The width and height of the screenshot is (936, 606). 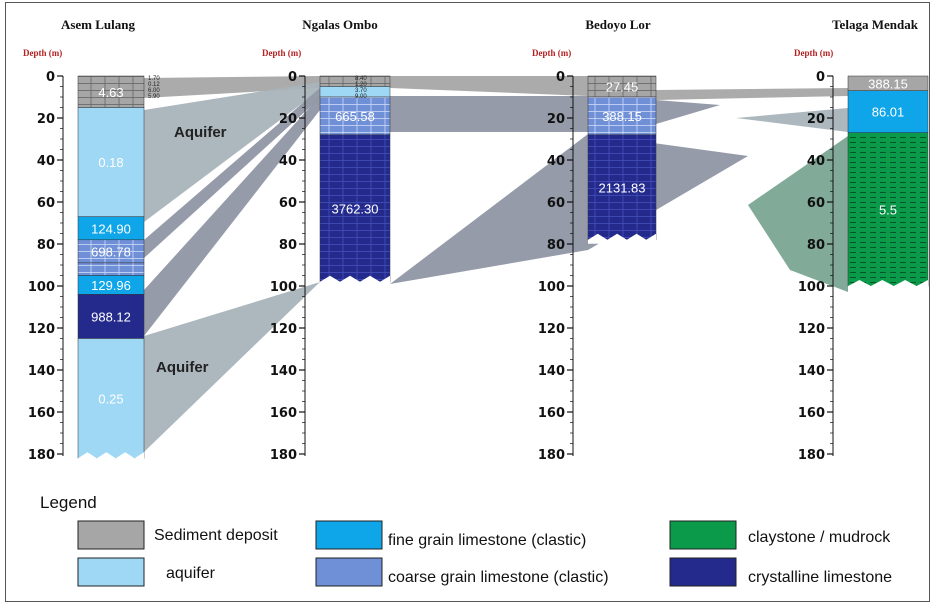 What do you see at coordinates (819, 537) in the screenshot?
I see `legend-label: claystone / mudrock` at bounding box center [819, 537].